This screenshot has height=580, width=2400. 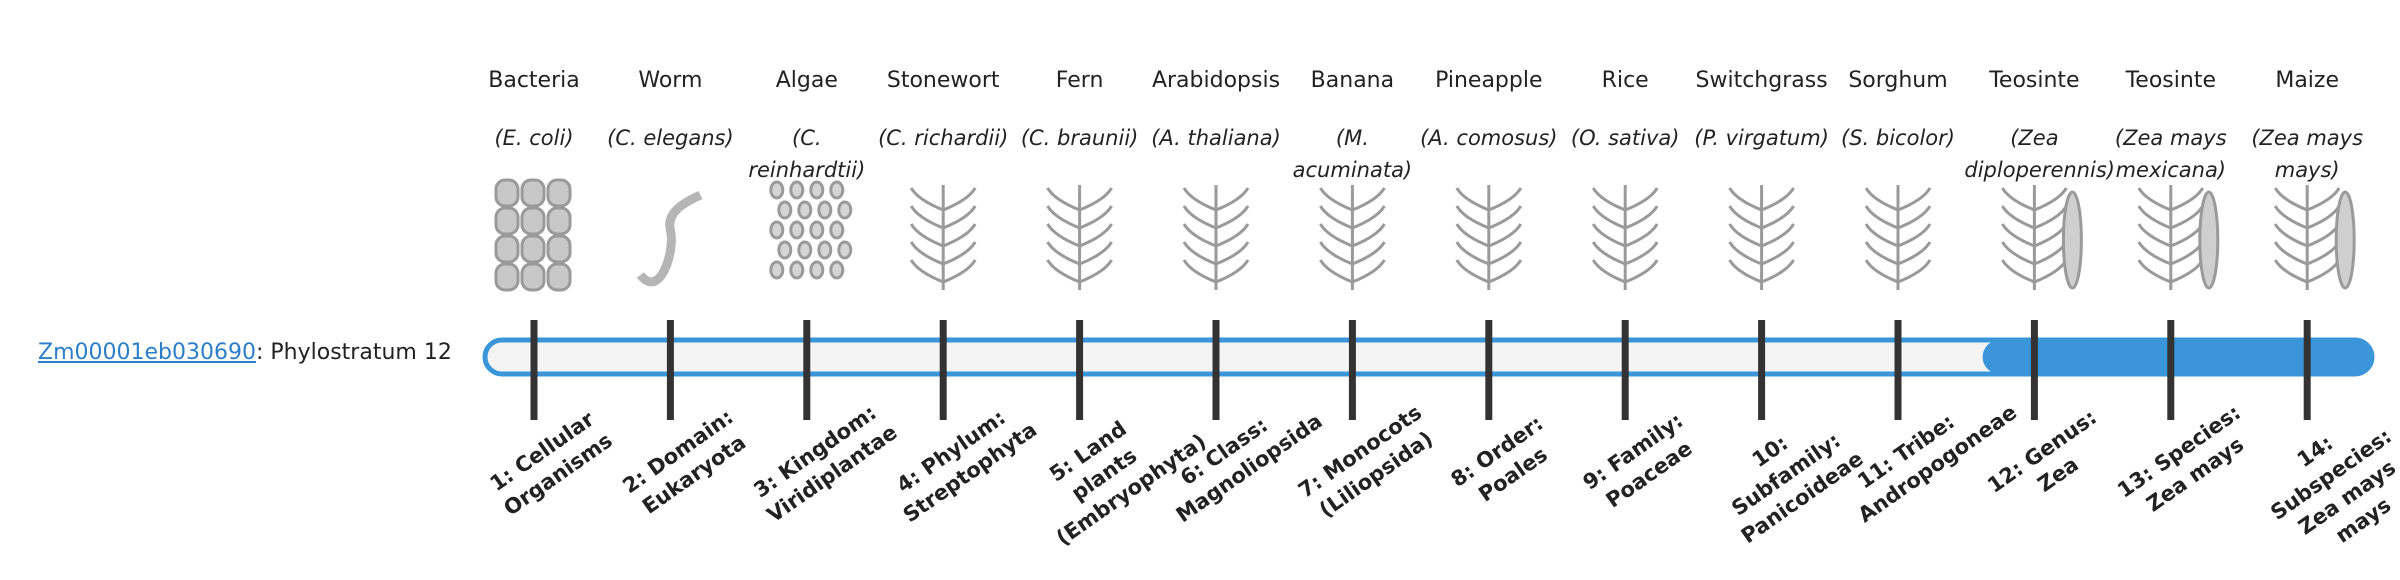 What do you see at coordinates (943, 138) in the screenshot?
I see `species-name: (C. richardii)` at bounding box center [943, 138].